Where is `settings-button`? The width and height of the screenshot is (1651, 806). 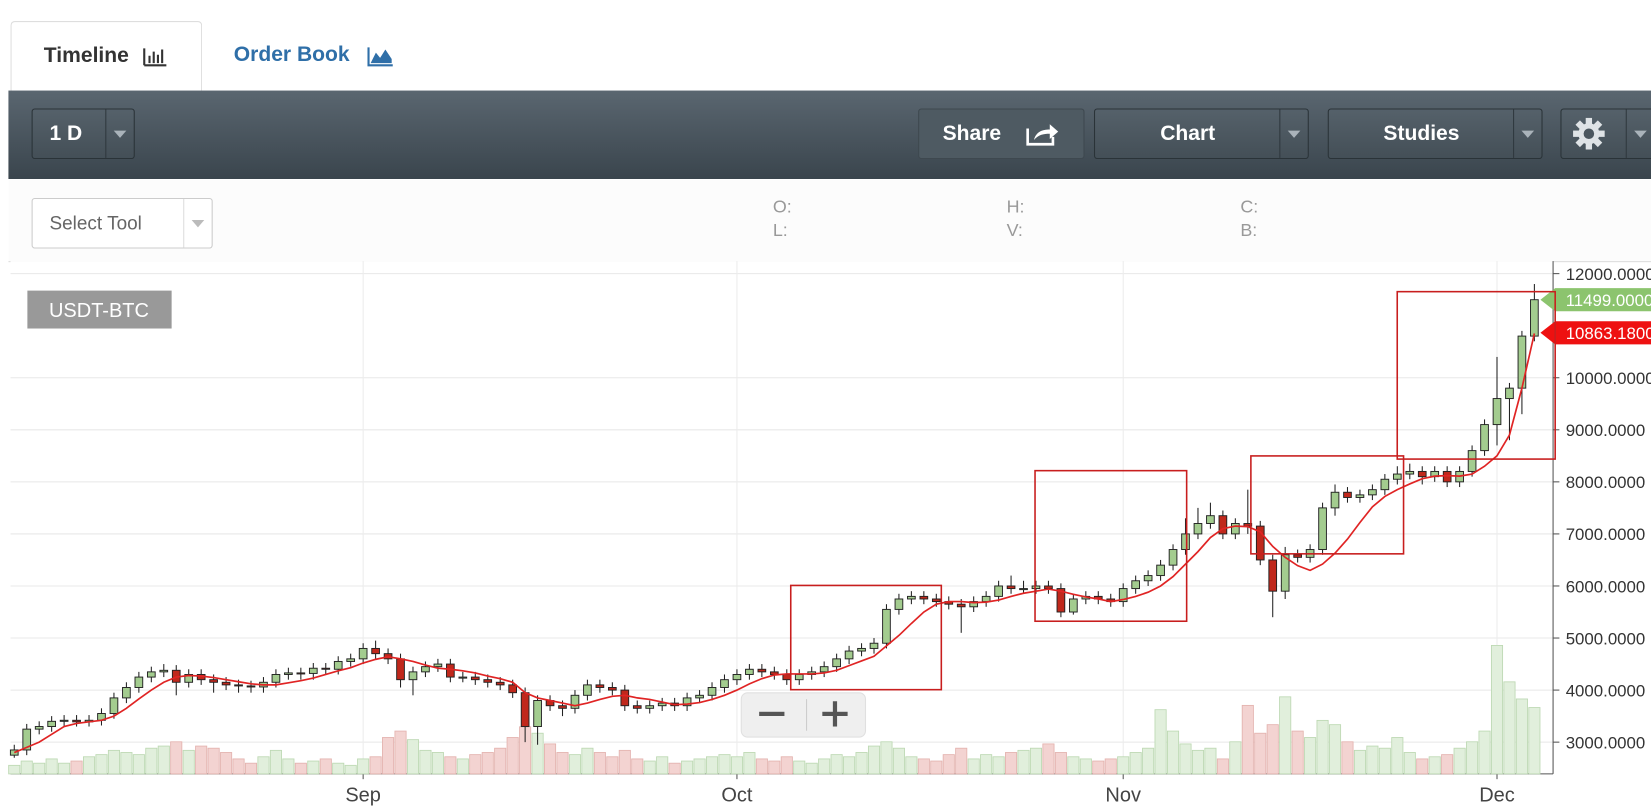 settings-button is located at coordinates (1605, 133).